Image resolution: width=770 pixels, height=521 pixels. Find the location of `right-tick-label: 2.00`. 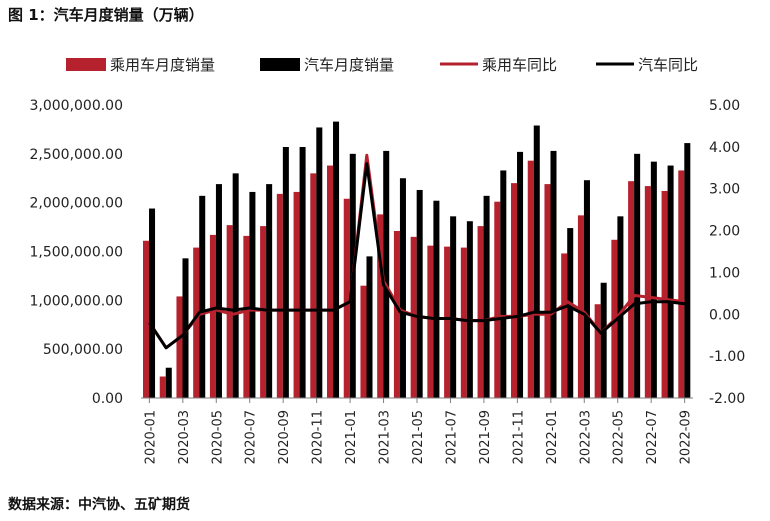

right-tick-label: 2.00 is located at coordinates (724, 232).